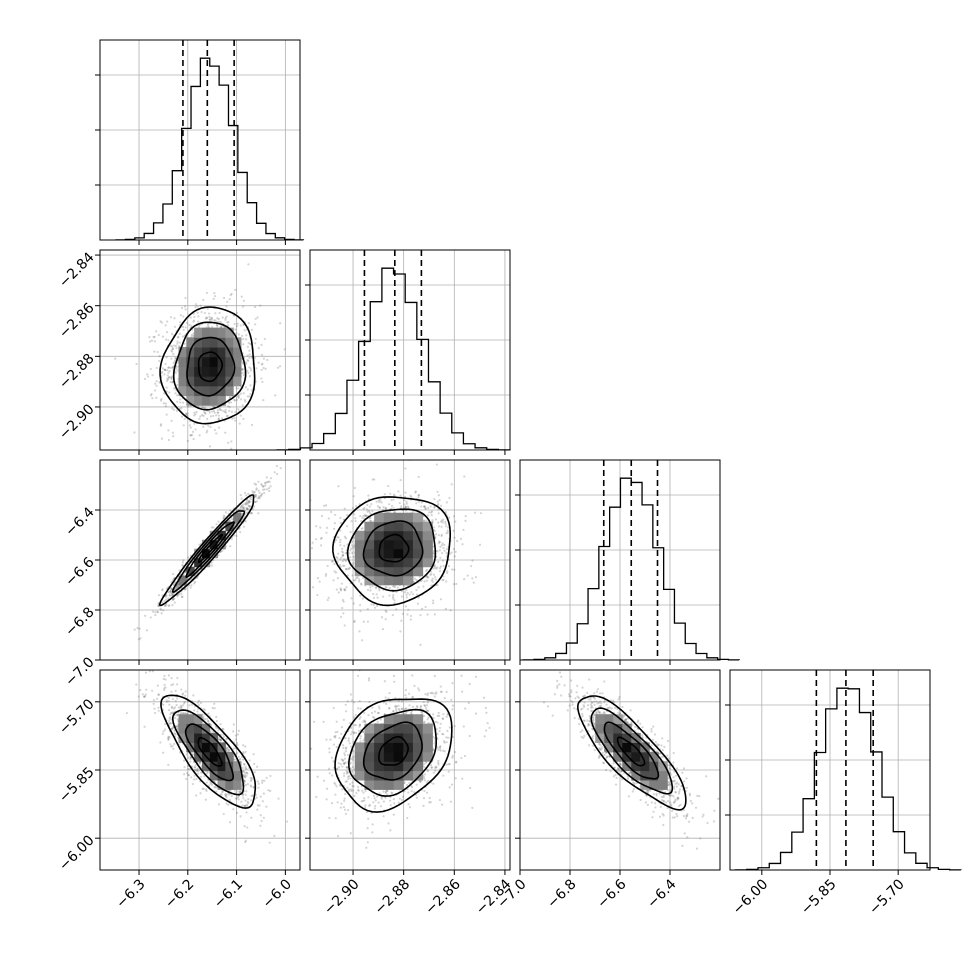  I want to click on panel-3-1: −2.90 −2.88 −2.86 −2.84, so click(410, 793).